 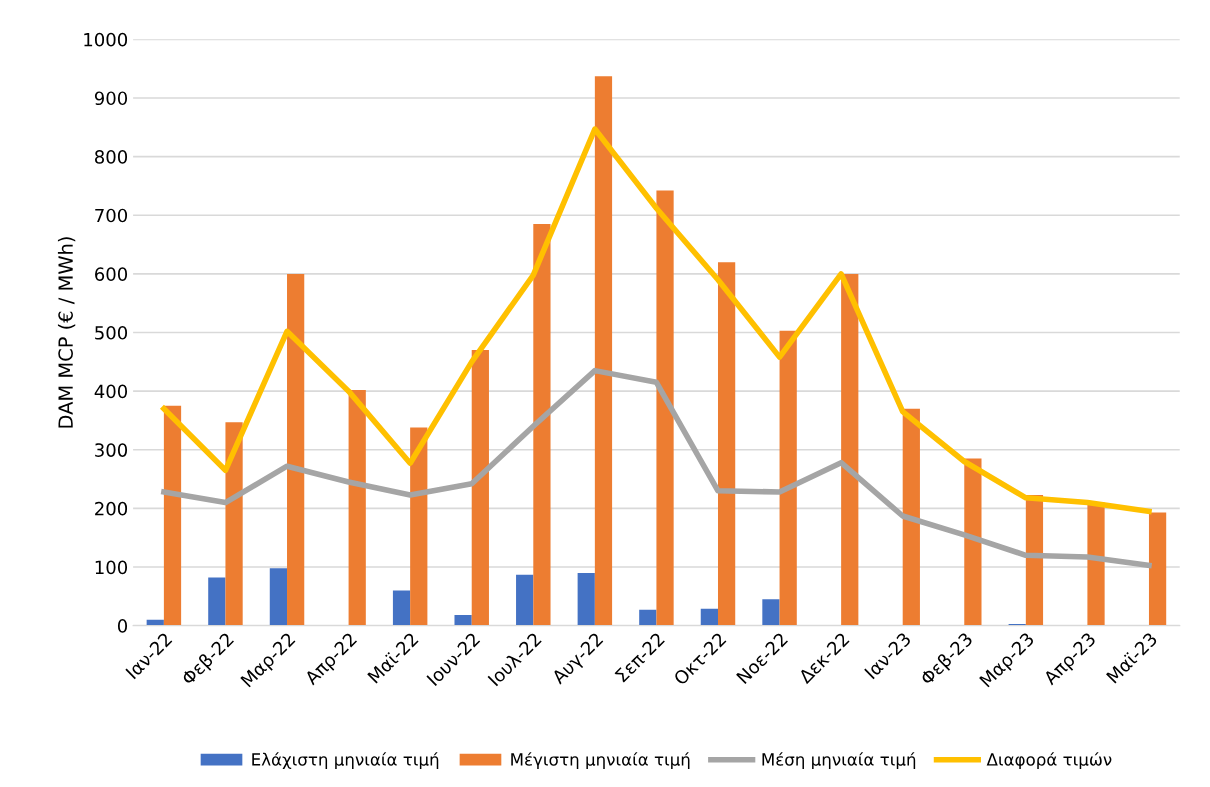 I want to click on y-tick-label: 300, so click(x=111, y=450).